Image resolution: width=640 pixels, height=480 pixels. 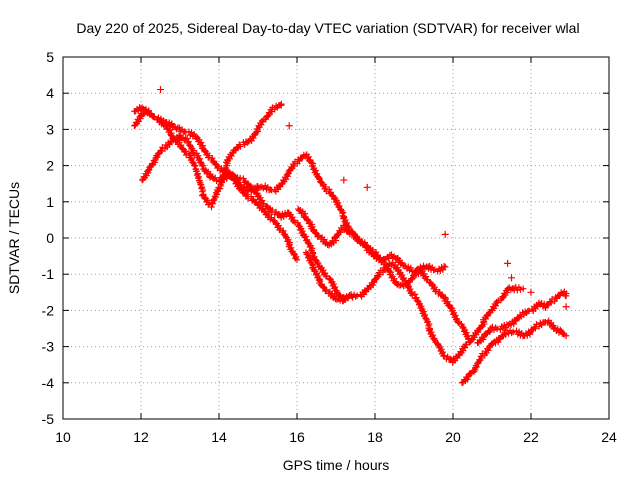 I want to click on y-tick-label: 0, so click(x=50, y=238).